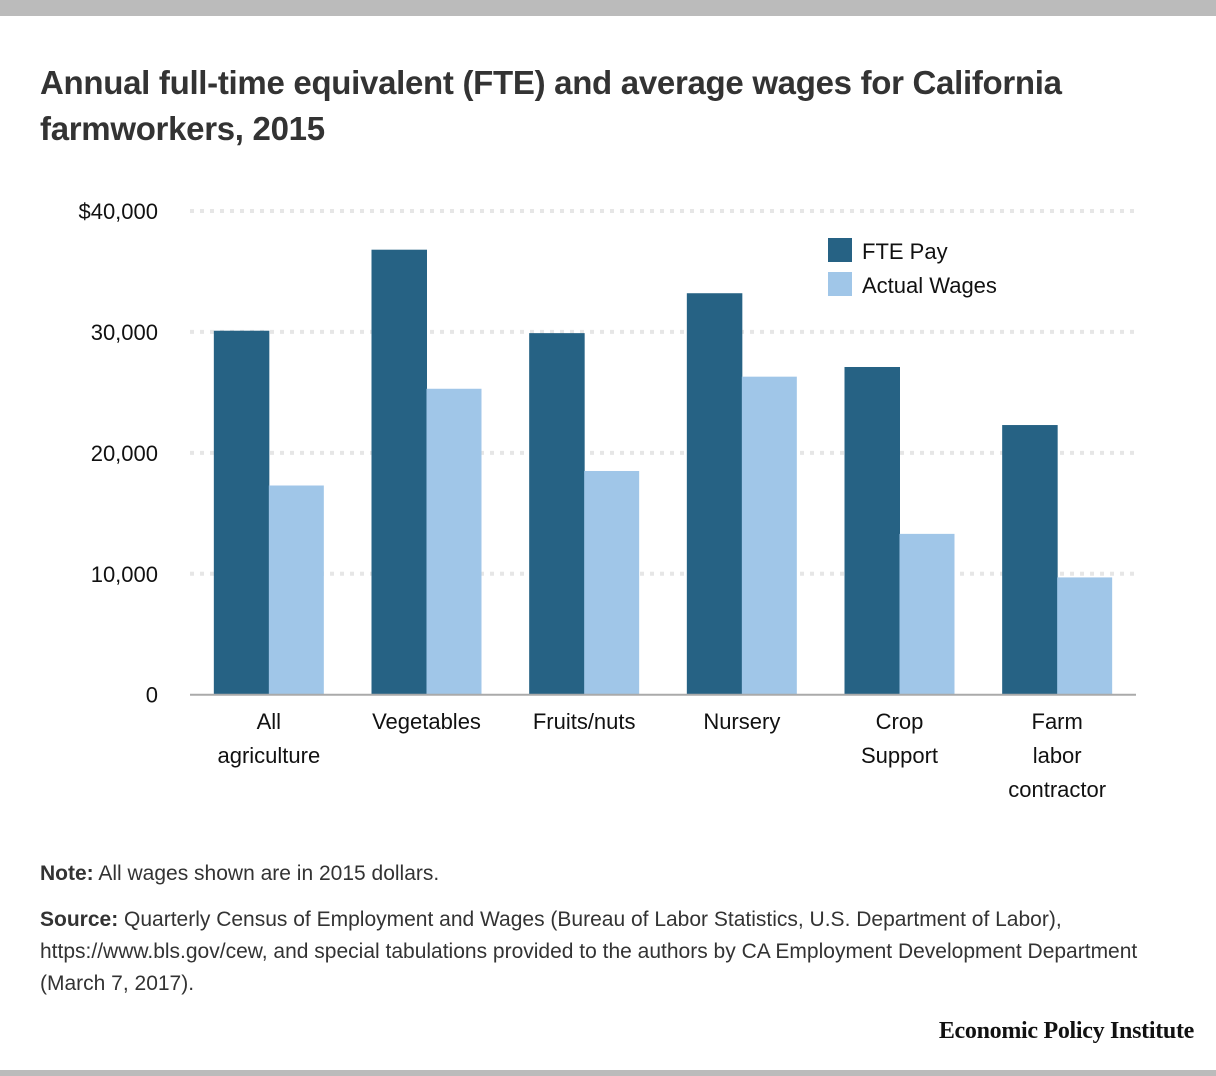  Describe the element at coordinates (124, 453) in the screenshot. I see `y-tick-label: 20,000` at that location.